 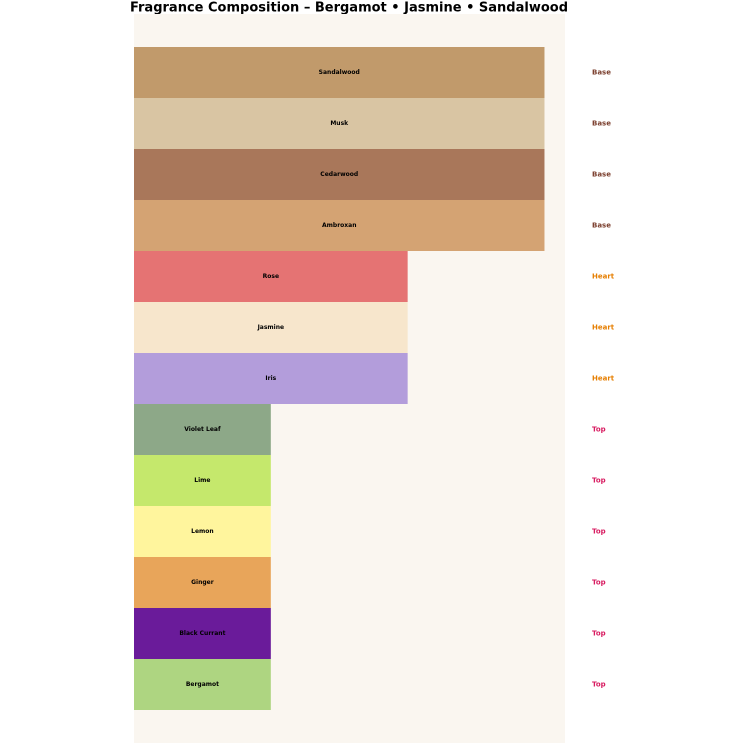 I want to click on bar-label: Bergamot, so click(x=202, y=684).